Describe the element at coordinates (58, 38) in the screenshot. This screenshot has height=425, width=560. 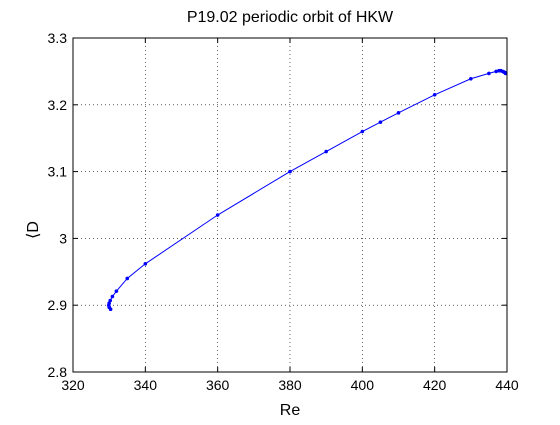
I see `y-tick-label: 3.3` at that location.